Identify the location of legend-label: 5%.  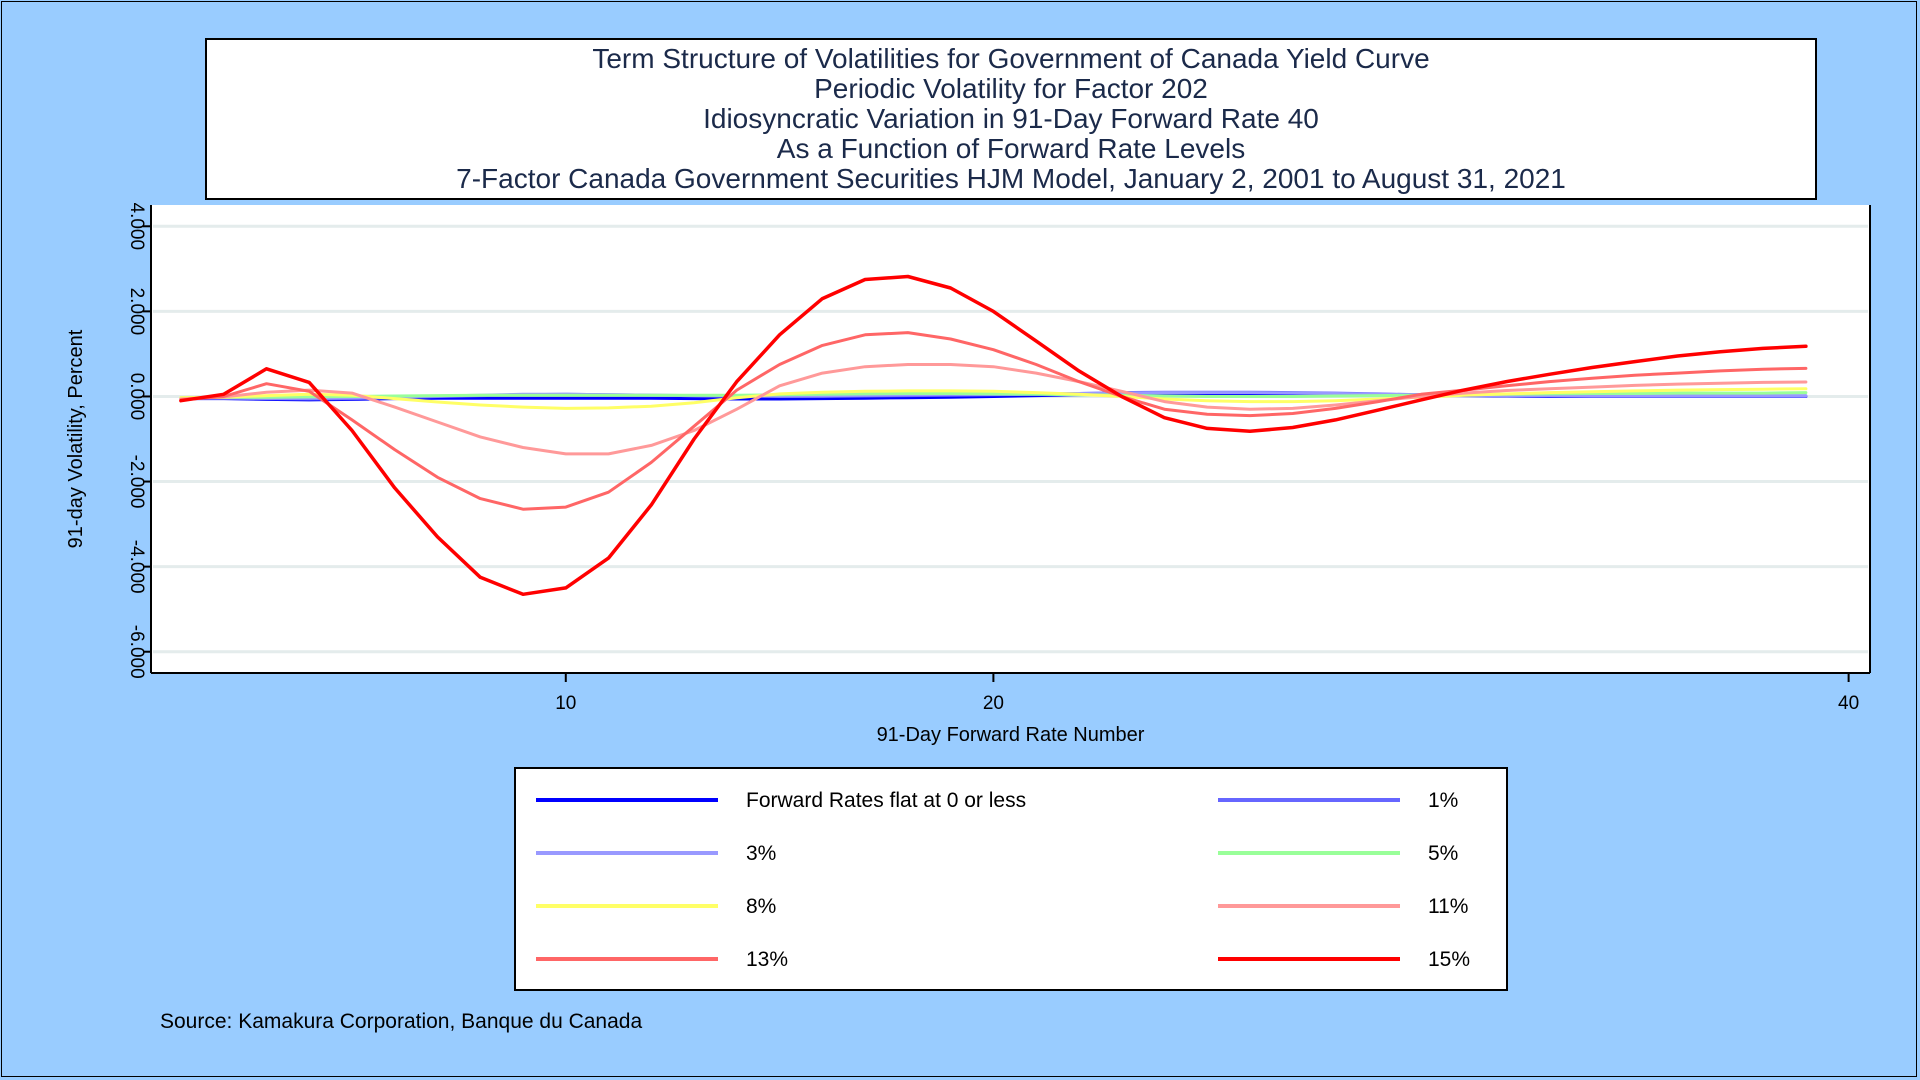
(1443, 853).